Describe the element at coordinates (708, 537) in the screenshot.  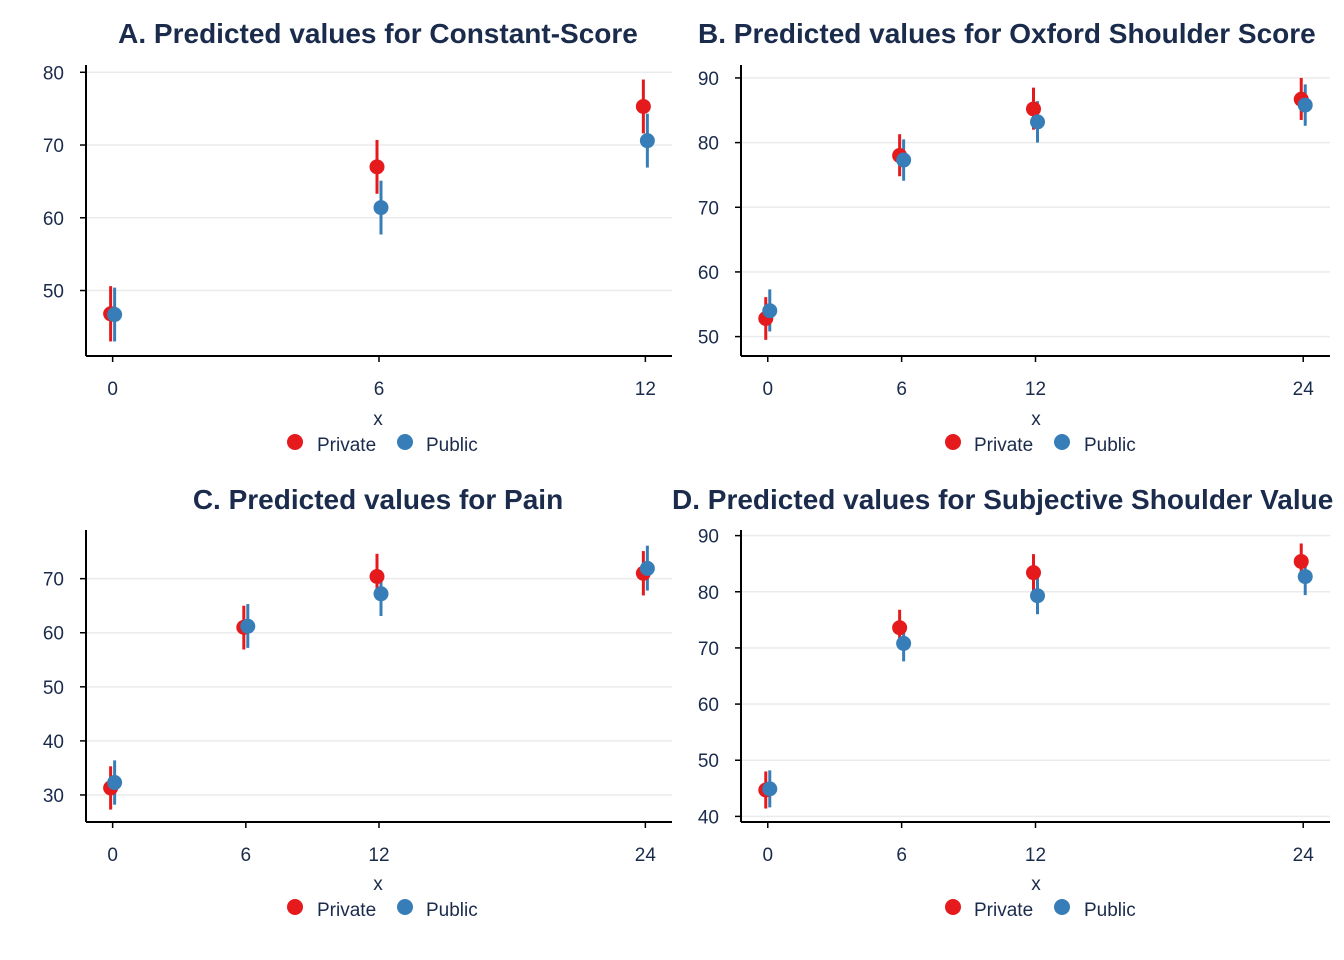
I see `panel-d-y-tick-label-90: 90` at that location.